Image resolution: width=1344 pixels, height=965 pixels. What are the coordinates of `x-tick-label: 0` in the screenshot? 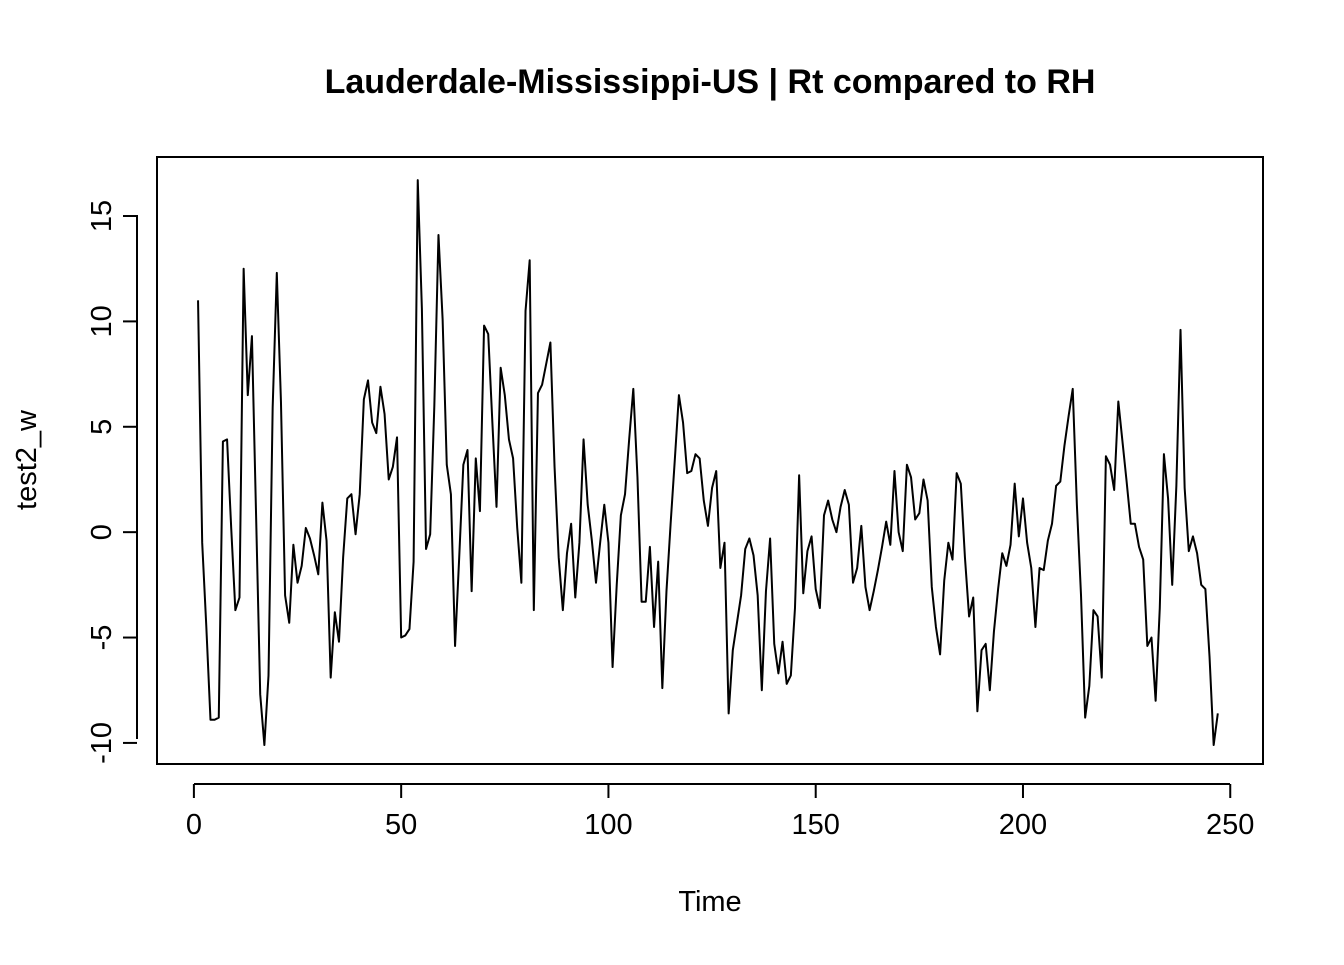 It's located at (194, 825).